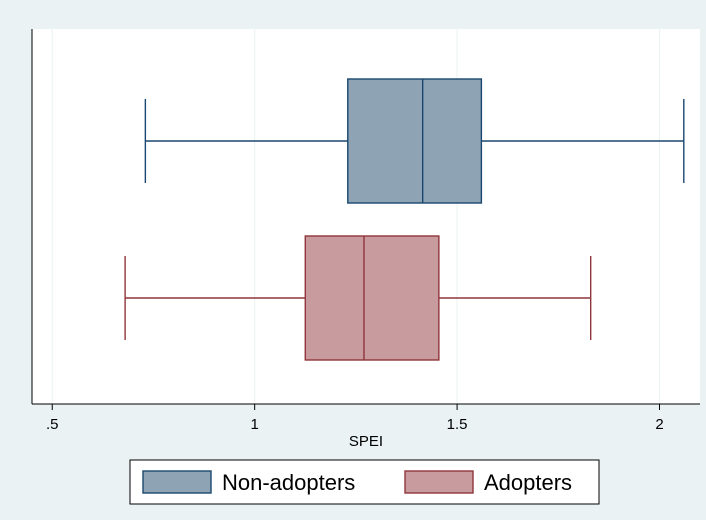 Image resolution: width=706 pixels, height=520 pixels. I want to click on legend-label: Non-adopters, so click(288, 482).